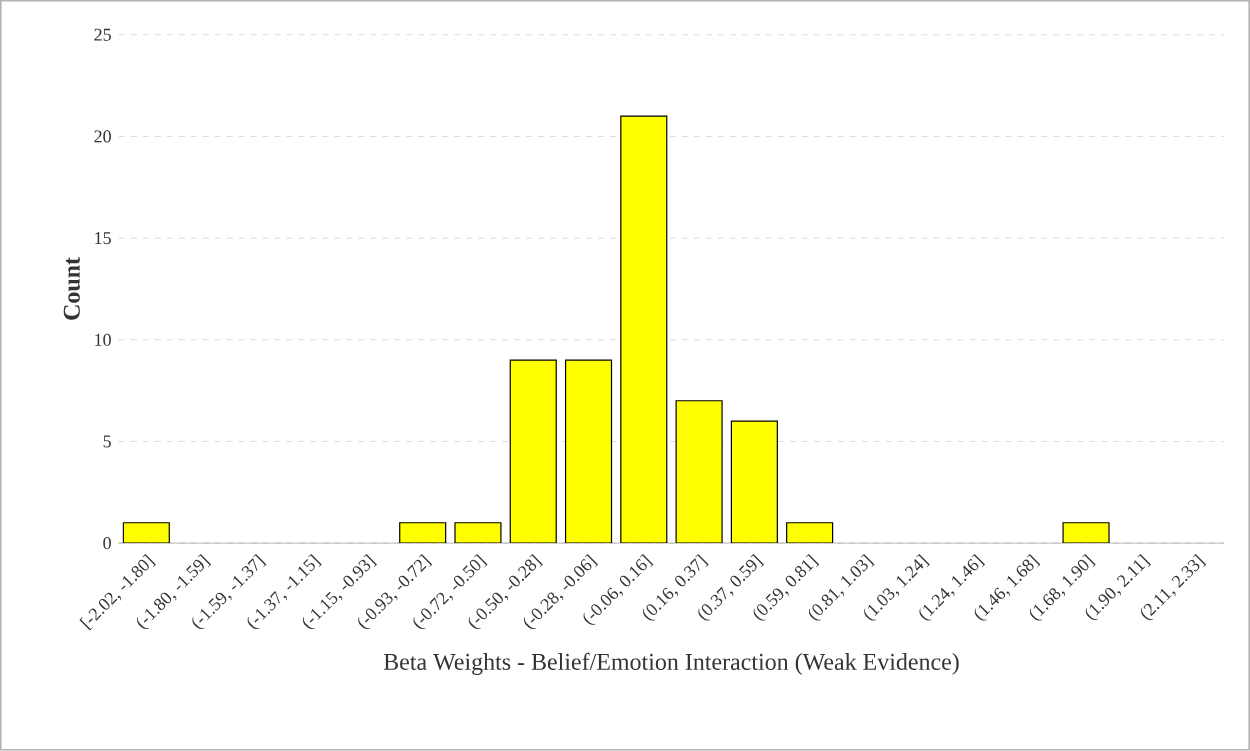  I want to click on y-tick-label: 5, so click(107, 441).